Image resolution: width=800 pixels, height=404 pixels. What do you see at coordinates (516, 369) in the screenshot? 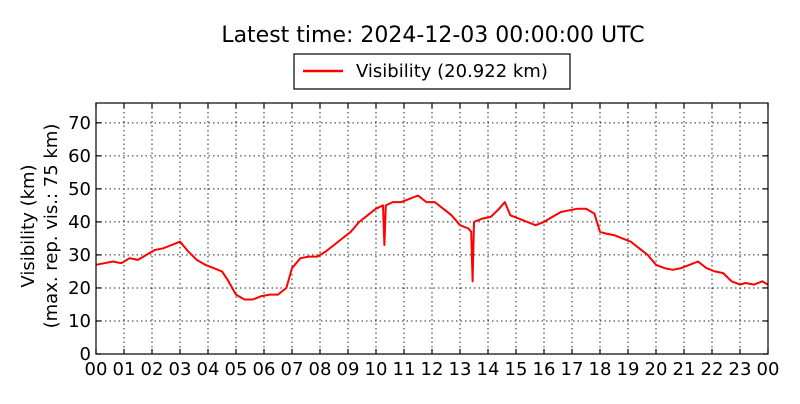
I see `x-tick-label: 15` at bounding box center [516, 369].